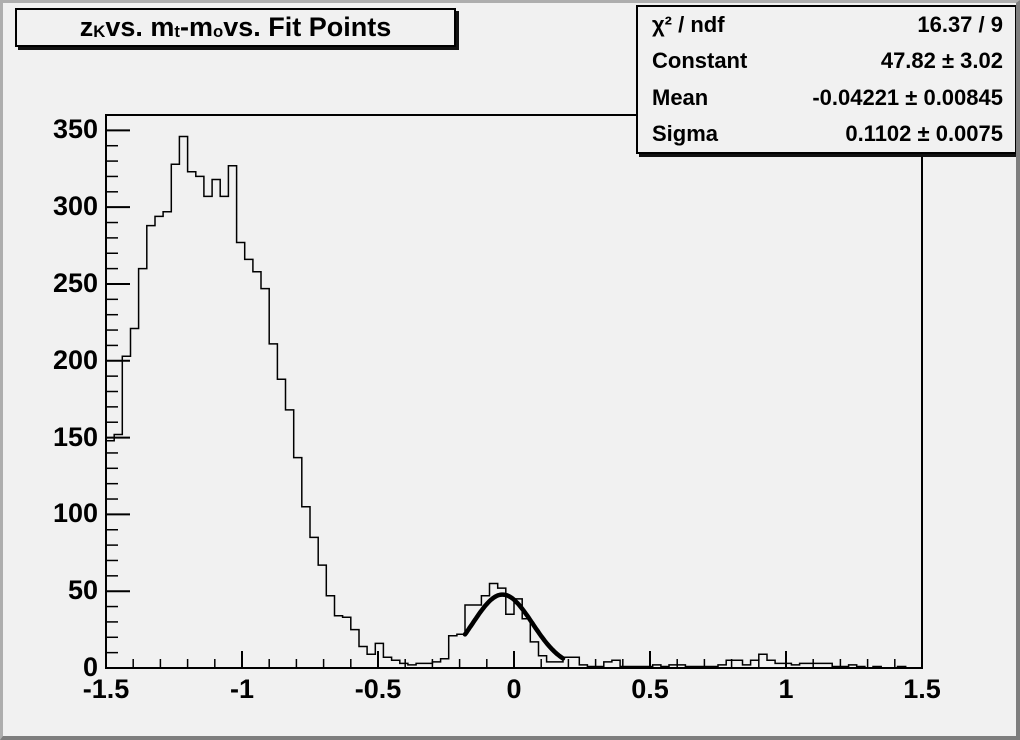  What do you see at coordinates (75, 359) in the screenshot?
I see `y-axis-tick-label: 200` at bounding box center [75, 359].